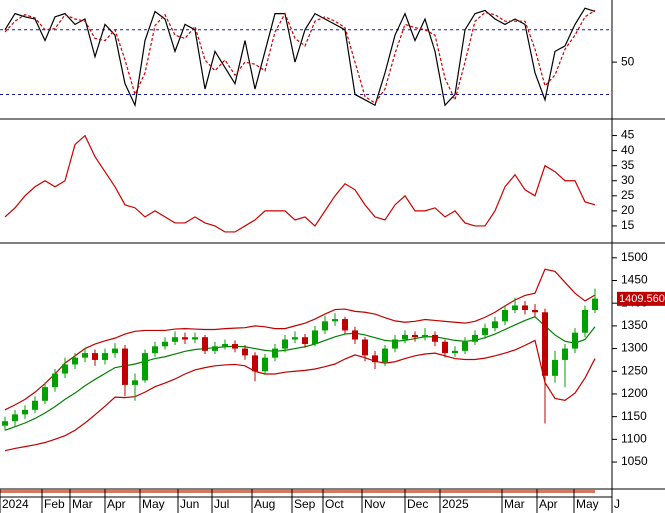 This screenshot has width=665, height=513. Describe the element at coordinates (374, 504) in the screenshot. I see `x-tick-label: Nov` at that location.